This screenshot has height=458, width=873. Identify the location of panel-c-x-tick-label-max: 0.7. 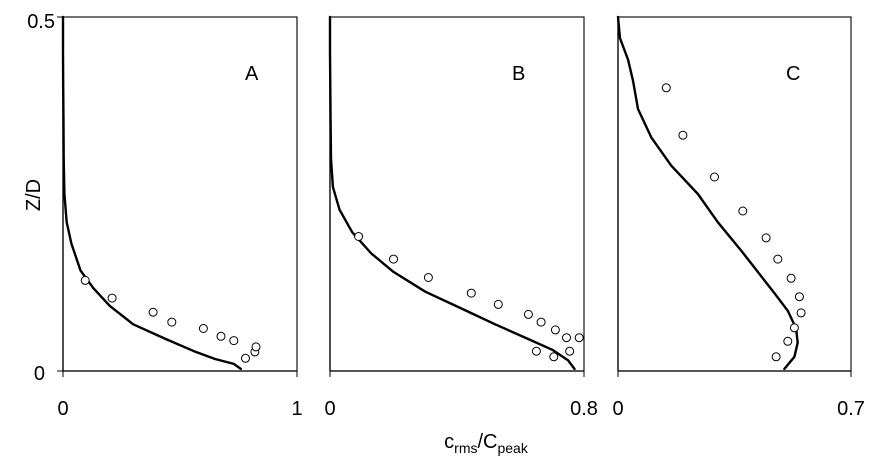
(851, 409).